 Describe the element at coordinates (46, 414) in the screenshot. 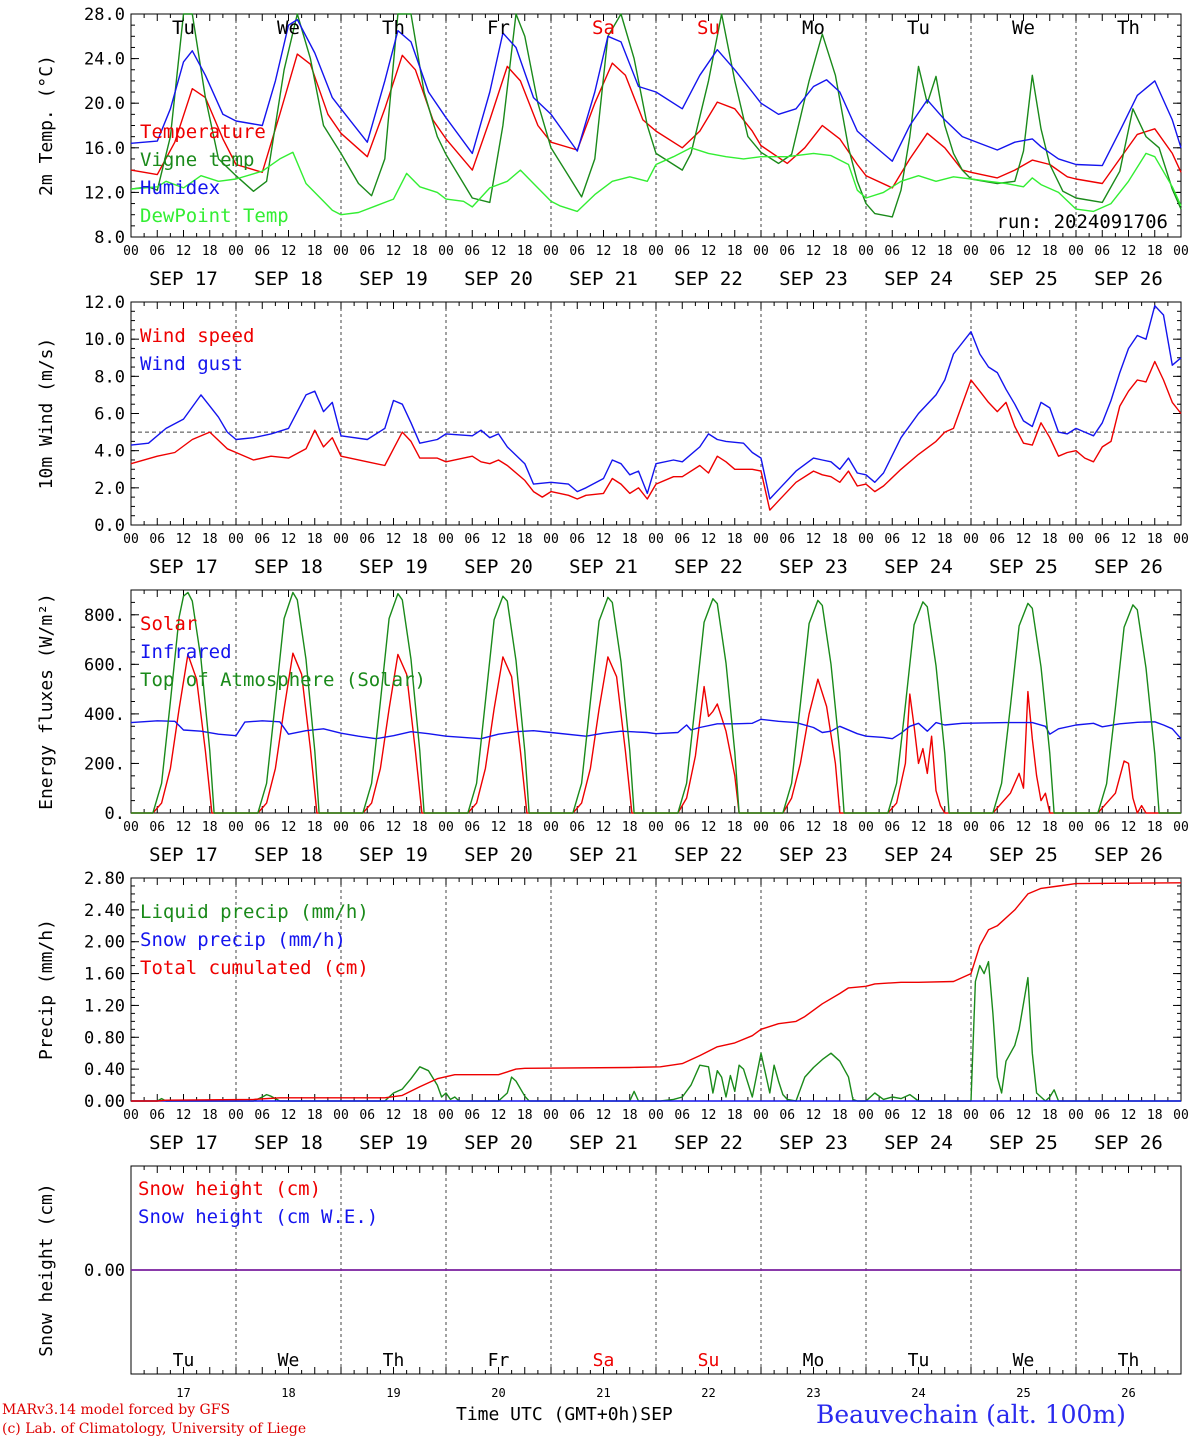

I see `y-axis-label: 10m Wind (m/s)` at that location.